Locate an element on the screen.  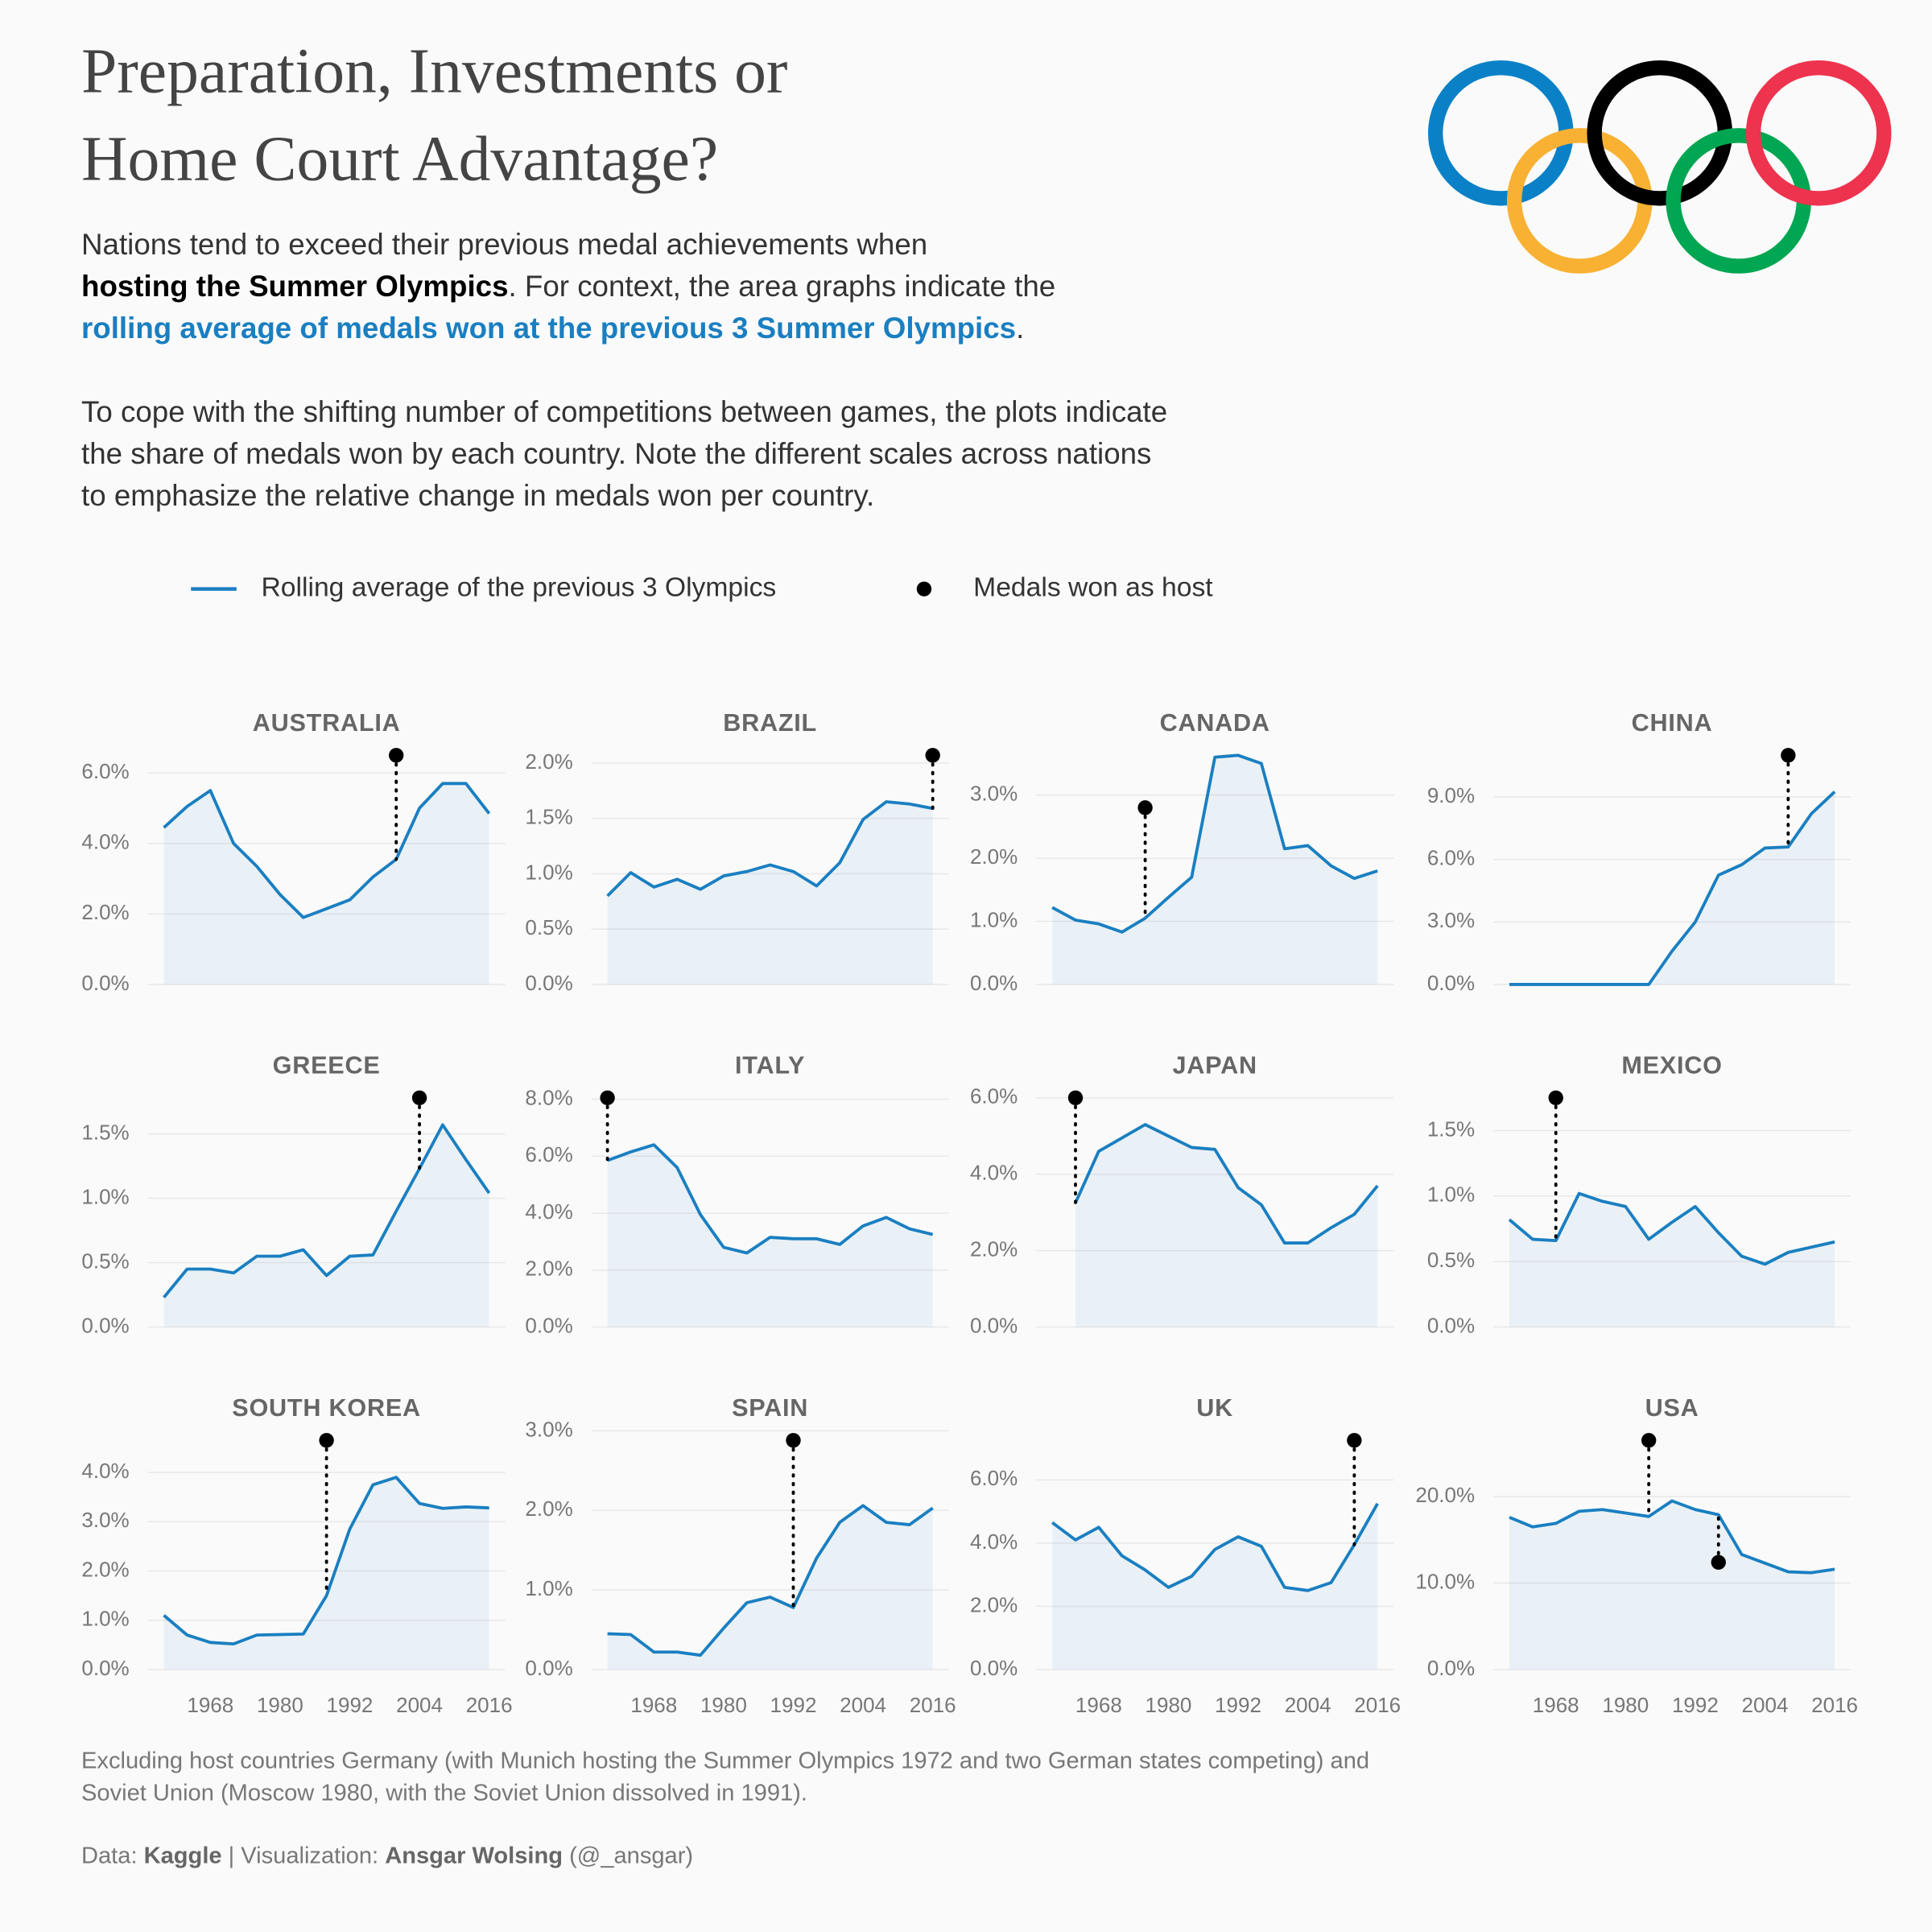
panel: UK 0.0% 2.0% 4.0% 6.0% 1968 1980 1992 2004 2016 is located at coordinates (1185, 1555).